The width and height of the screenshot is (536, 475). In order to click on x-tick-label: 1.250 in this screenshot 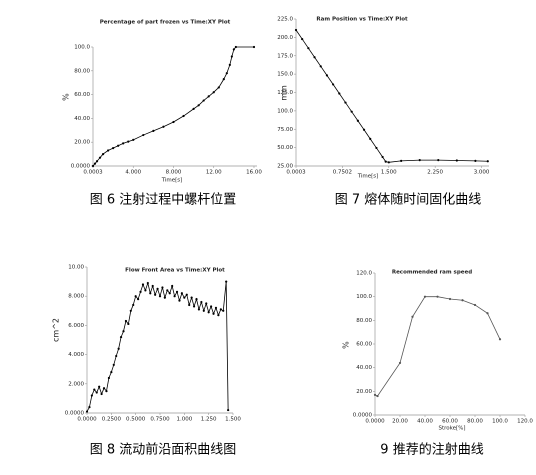, I will do `click(209, 420)`.